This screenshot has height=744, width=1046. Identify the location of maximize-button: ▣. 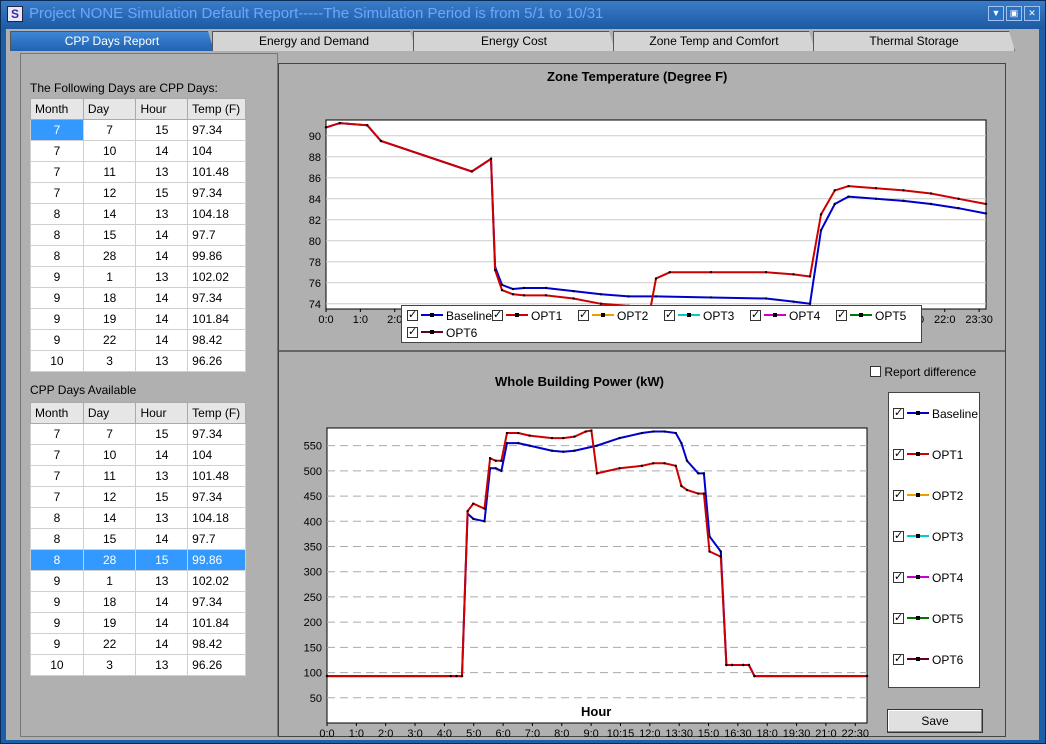
(1014, 13).